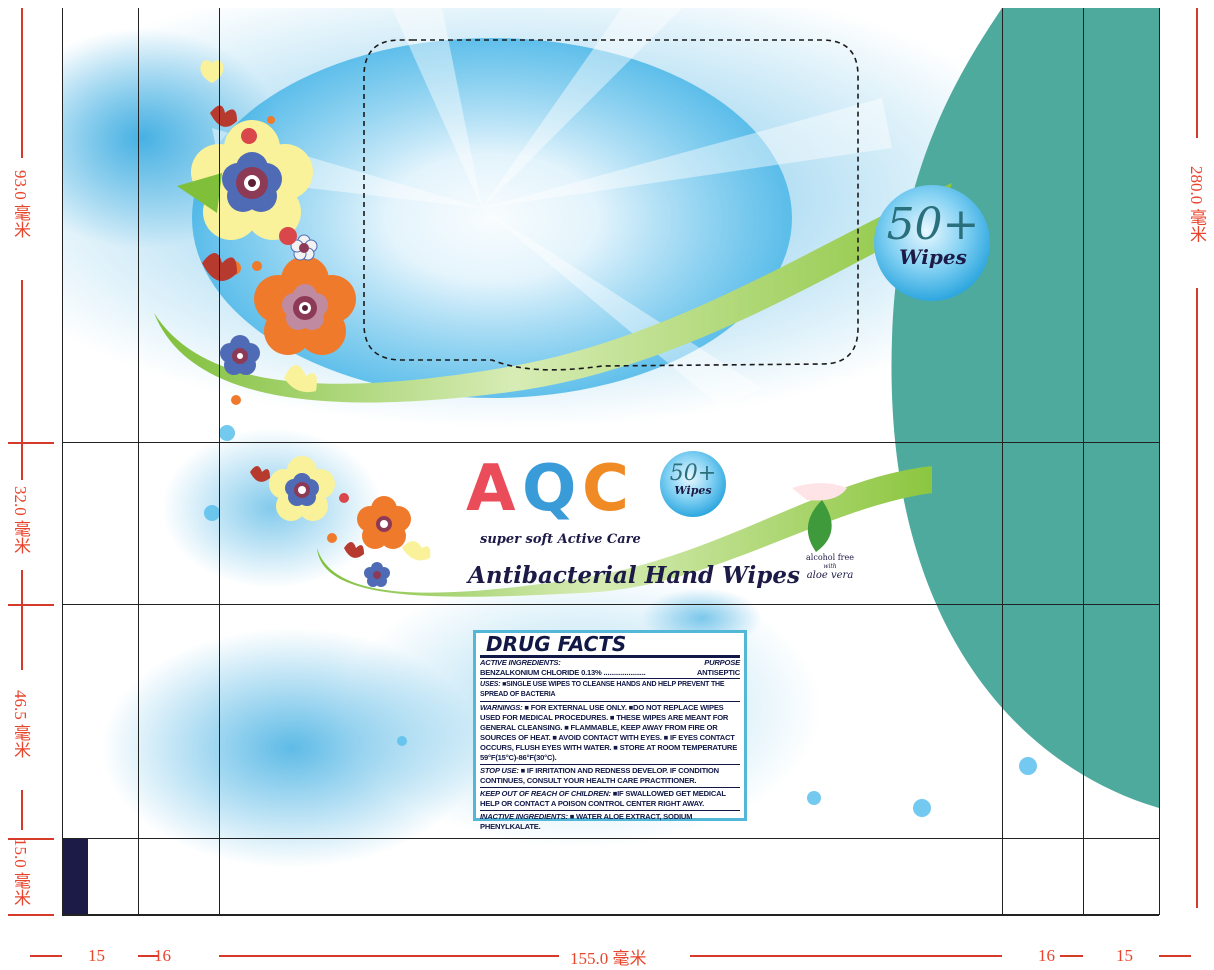 The width and height of the screenshot is (1214, 970). What do you see at coordinates (501, 707) in the screenshot?
I see `warnings-label: WARNINGS:` at bounding box center [501, 707].